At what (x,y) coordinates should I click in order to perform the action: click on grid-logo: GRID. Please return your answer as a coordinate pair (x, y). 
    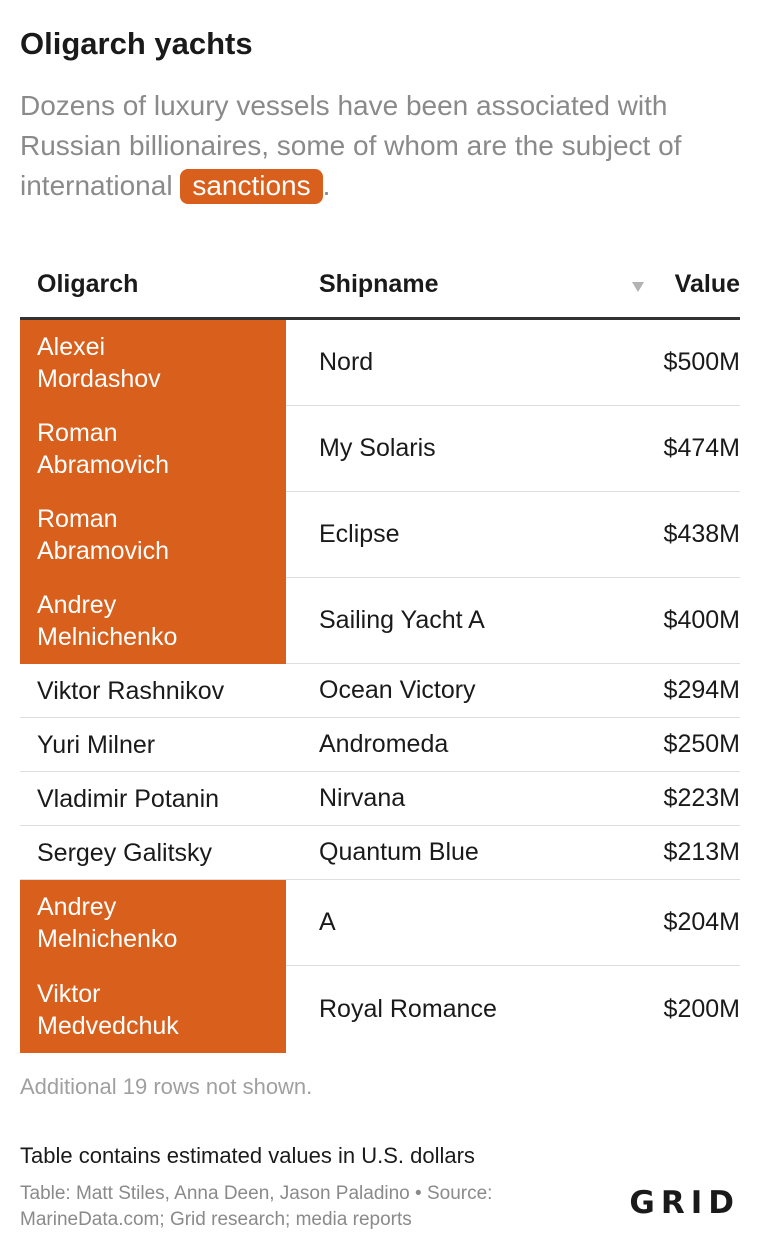
    Looking at the image, I should click on (684, 1203).